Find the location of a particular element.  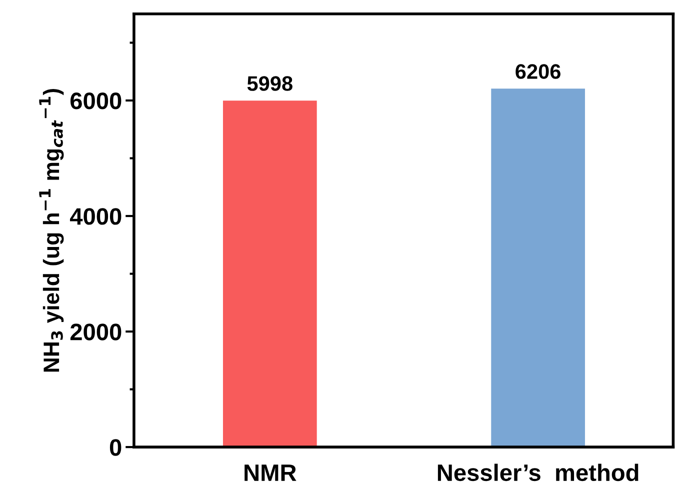

data-label: 5998 is located at coordinates (269, 83).